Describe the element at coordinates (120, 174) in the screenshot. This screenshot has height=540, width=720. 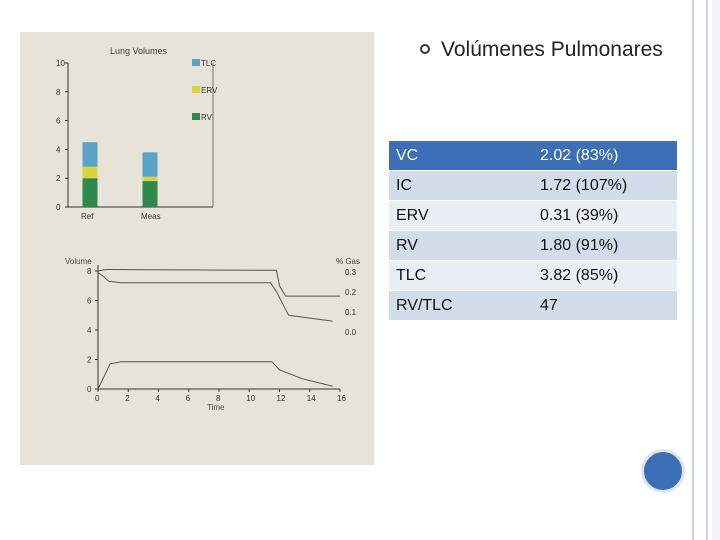
I see `bar-chart-bars` at that location.